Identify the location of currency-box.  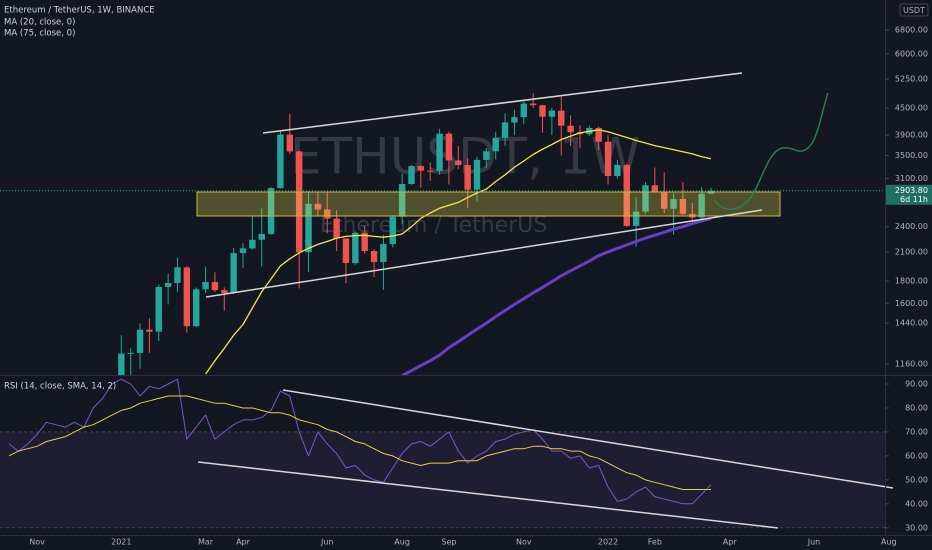
(914, 10).